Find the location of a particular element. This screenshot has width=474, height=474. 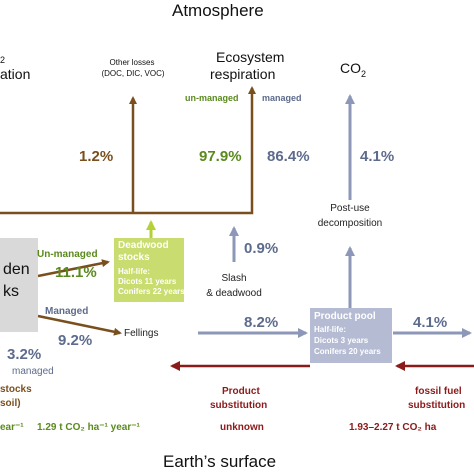

product-substitution-label: Product is located at coordinates (241, 391).